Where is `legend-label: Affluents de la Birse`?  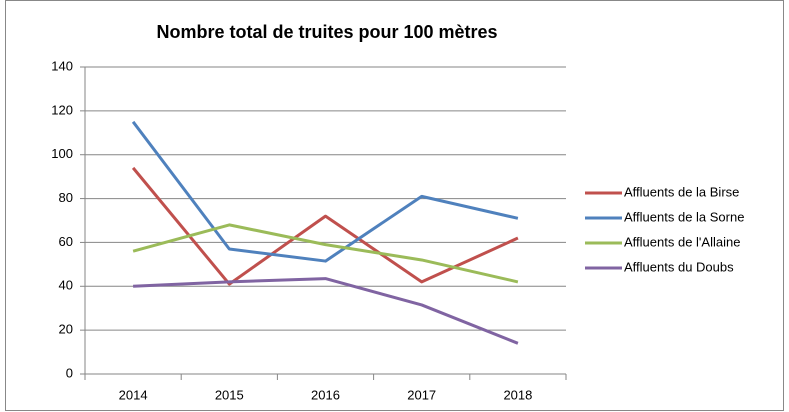 legend-label: Affluents de la Birse is located at coordinates (681, 191).